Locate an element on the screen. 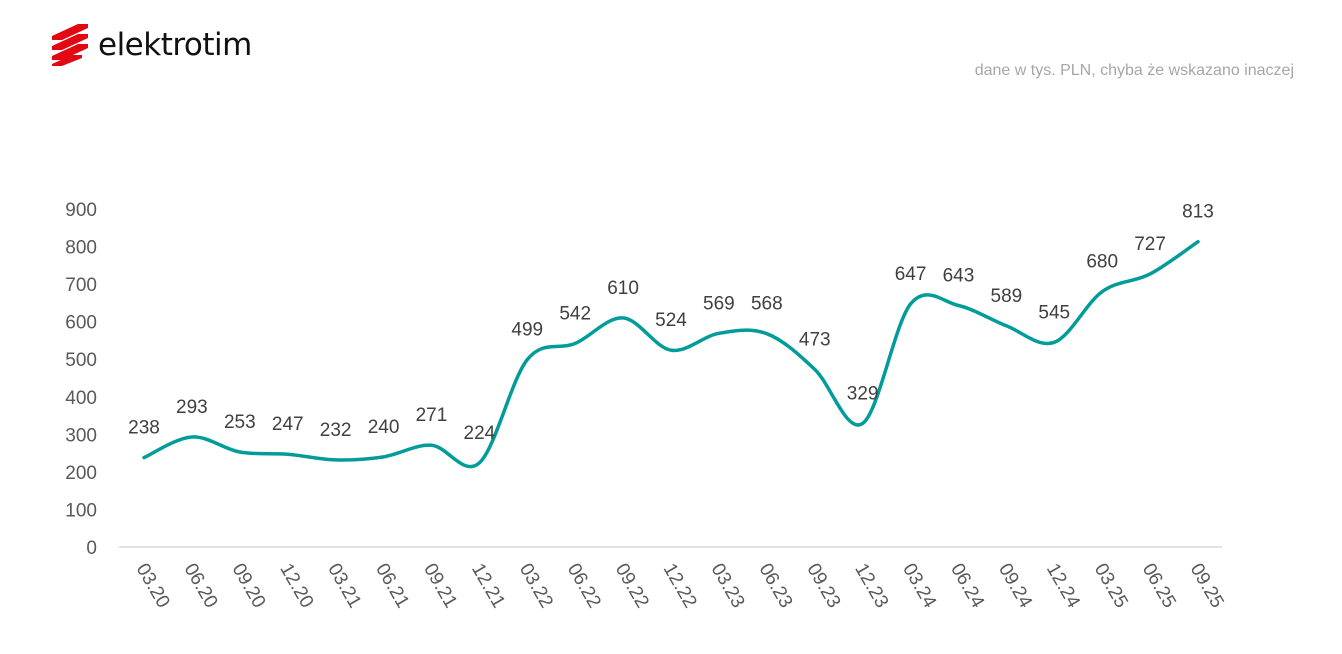  data-label: 232 is located at coordinates (336, 430).